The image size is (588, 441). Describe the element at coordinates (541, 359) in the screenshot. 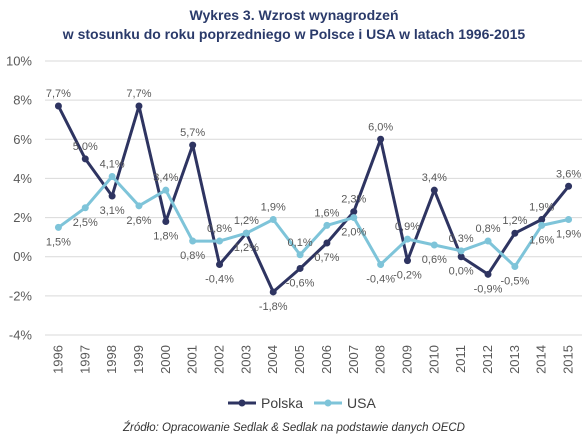

I see `x-tick-label: 2014` at that location.